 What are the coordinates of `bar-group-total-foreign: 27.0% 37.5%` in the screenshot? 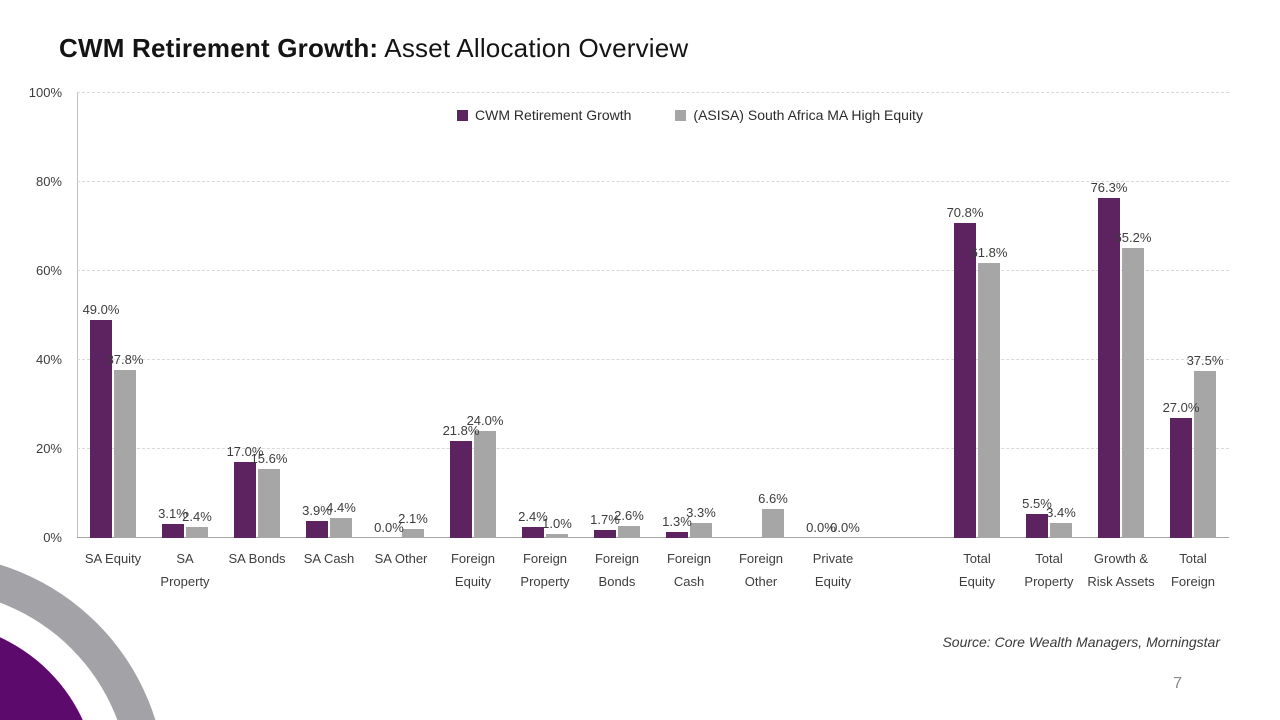 It's located at (1193, 315).